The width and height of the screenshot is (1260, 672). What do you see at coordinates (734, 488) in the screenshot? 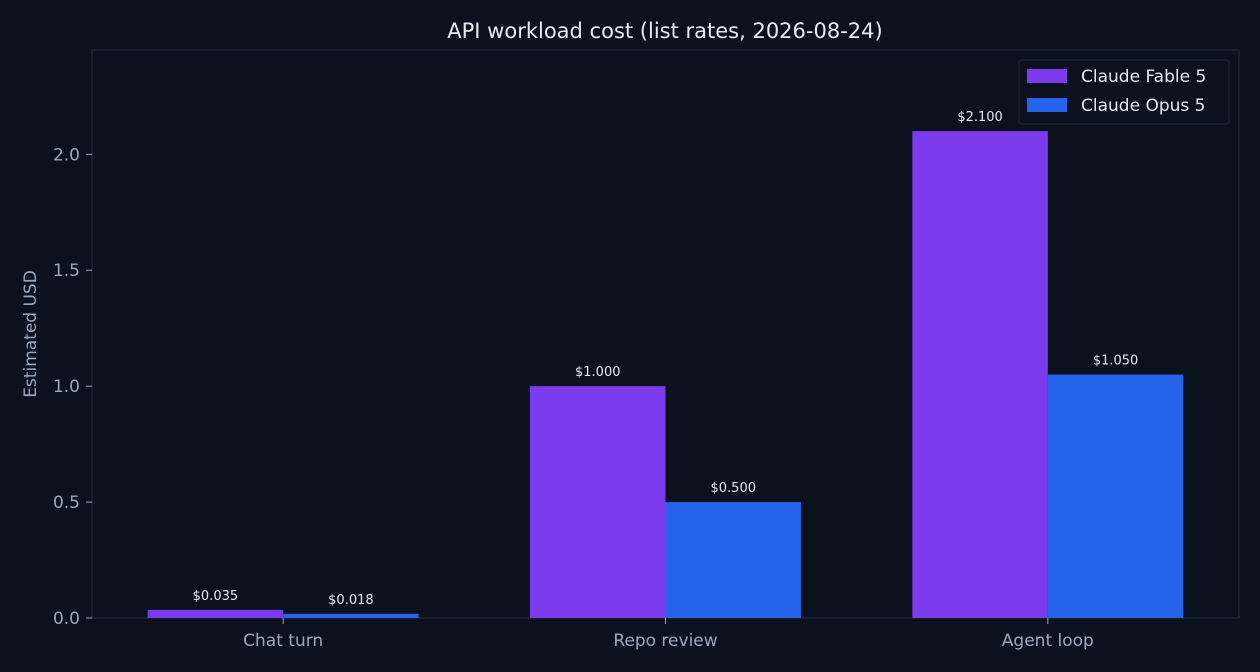
I see `bar-value-label: $0.500` at bounding box center [734, 488].